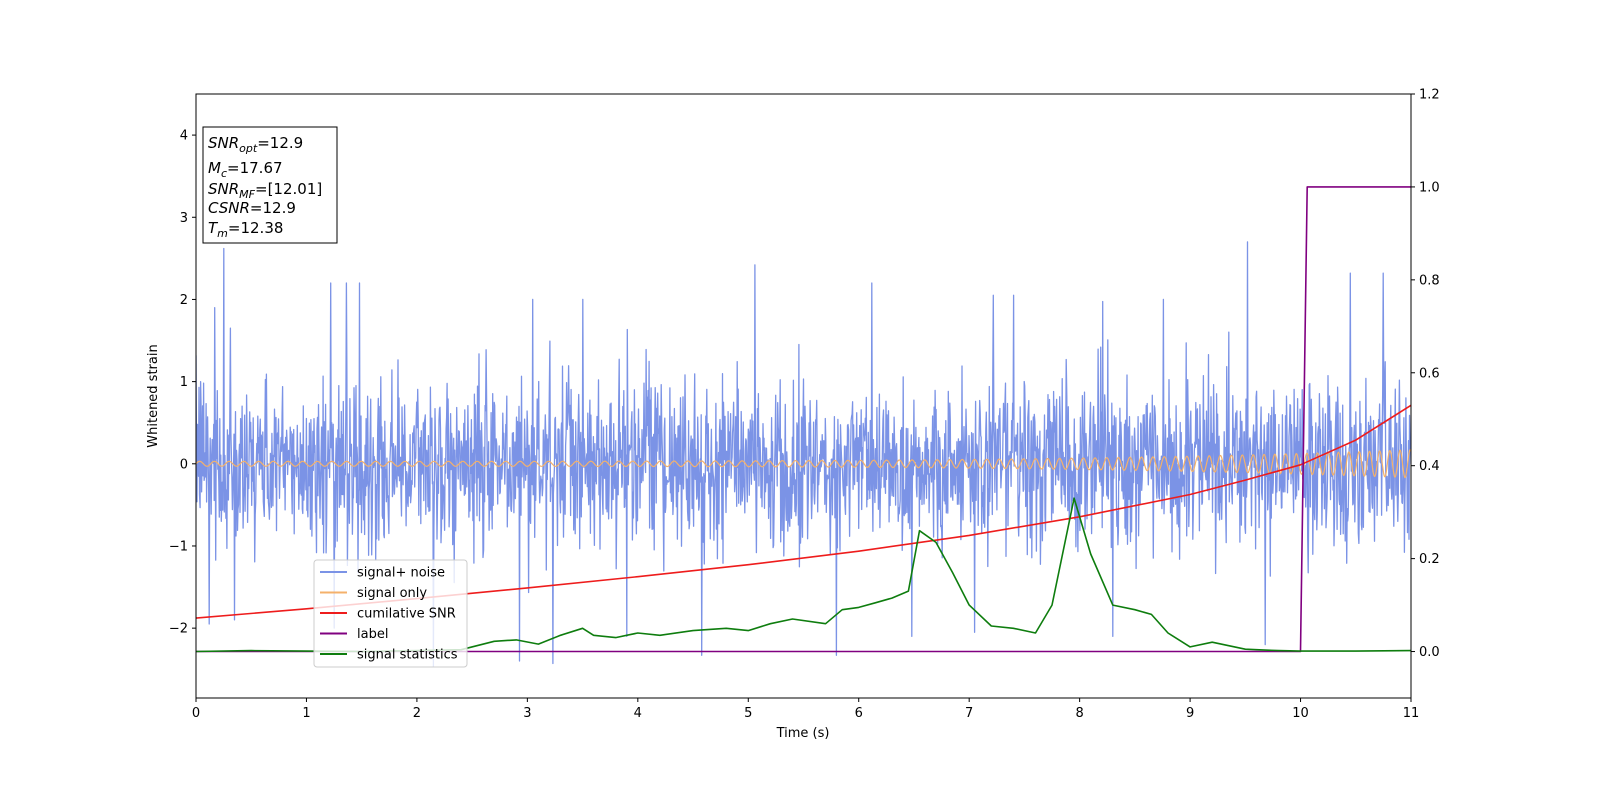 This screenshot has width=1600, height=800. What do you see at coordinates (1079, 713) in the screenshot?
I see `x-tick-label: 8` at bounding box center [1079, 713].